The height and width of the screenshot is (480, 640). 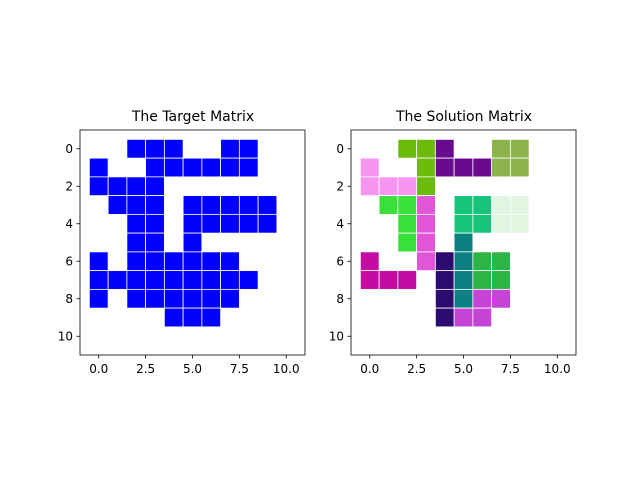 I want to click on solution-matrix-x-tick-label: 7.5, so click(x=510, y=369).